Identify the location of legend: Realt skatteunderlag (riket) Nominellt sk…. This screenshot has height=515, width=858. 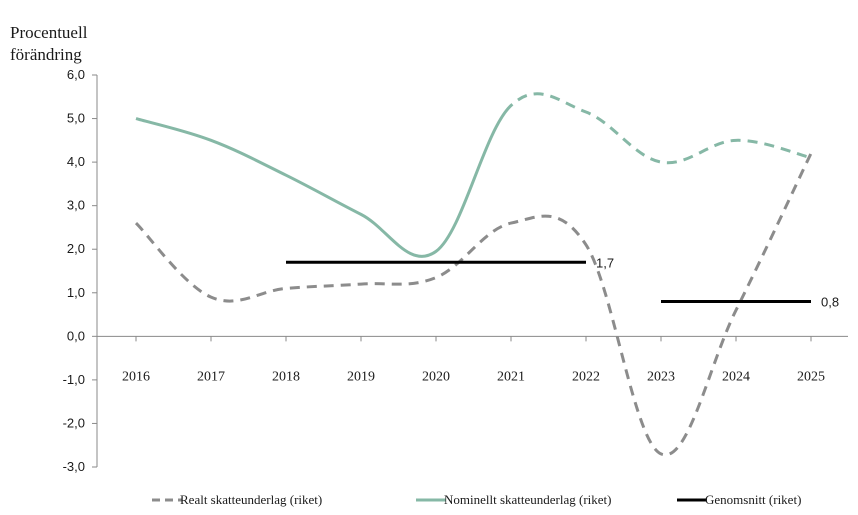
(476, 499).